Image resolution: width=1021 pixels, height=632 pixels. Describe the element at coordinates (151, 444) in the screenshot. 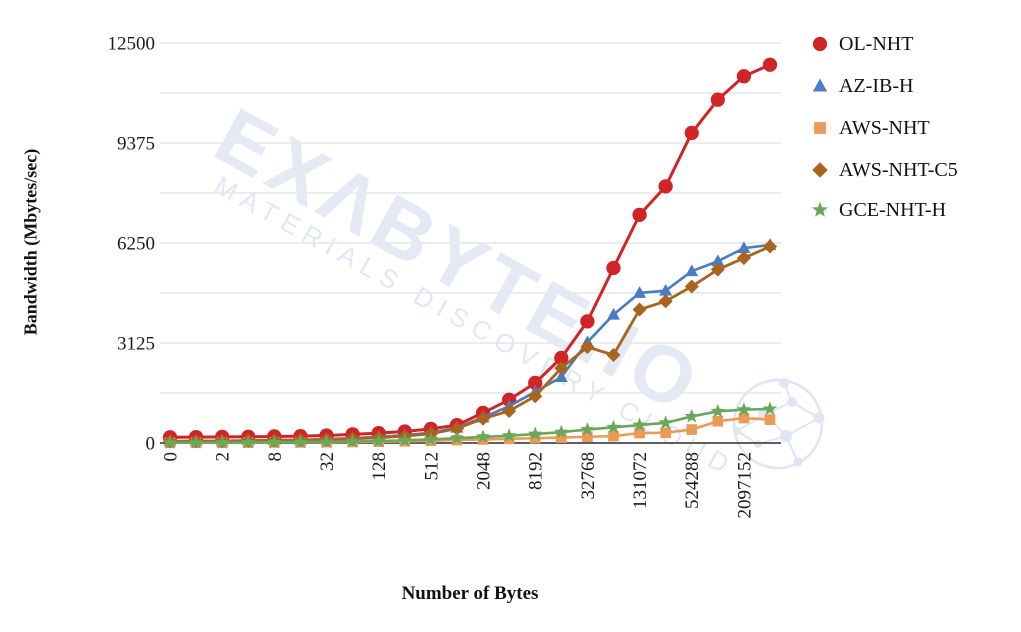

I see `y-tick-label: 0` at that location.